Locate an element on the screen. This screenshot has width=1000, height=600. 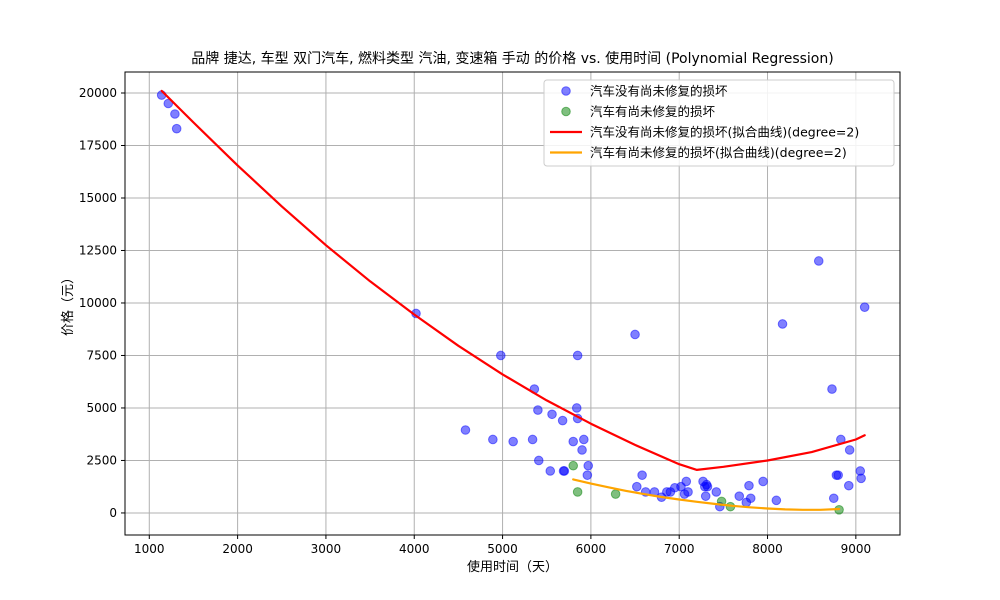
legend-label-damage: 汽车有尚未修复的损坏 is located at coordinates (653, 111).